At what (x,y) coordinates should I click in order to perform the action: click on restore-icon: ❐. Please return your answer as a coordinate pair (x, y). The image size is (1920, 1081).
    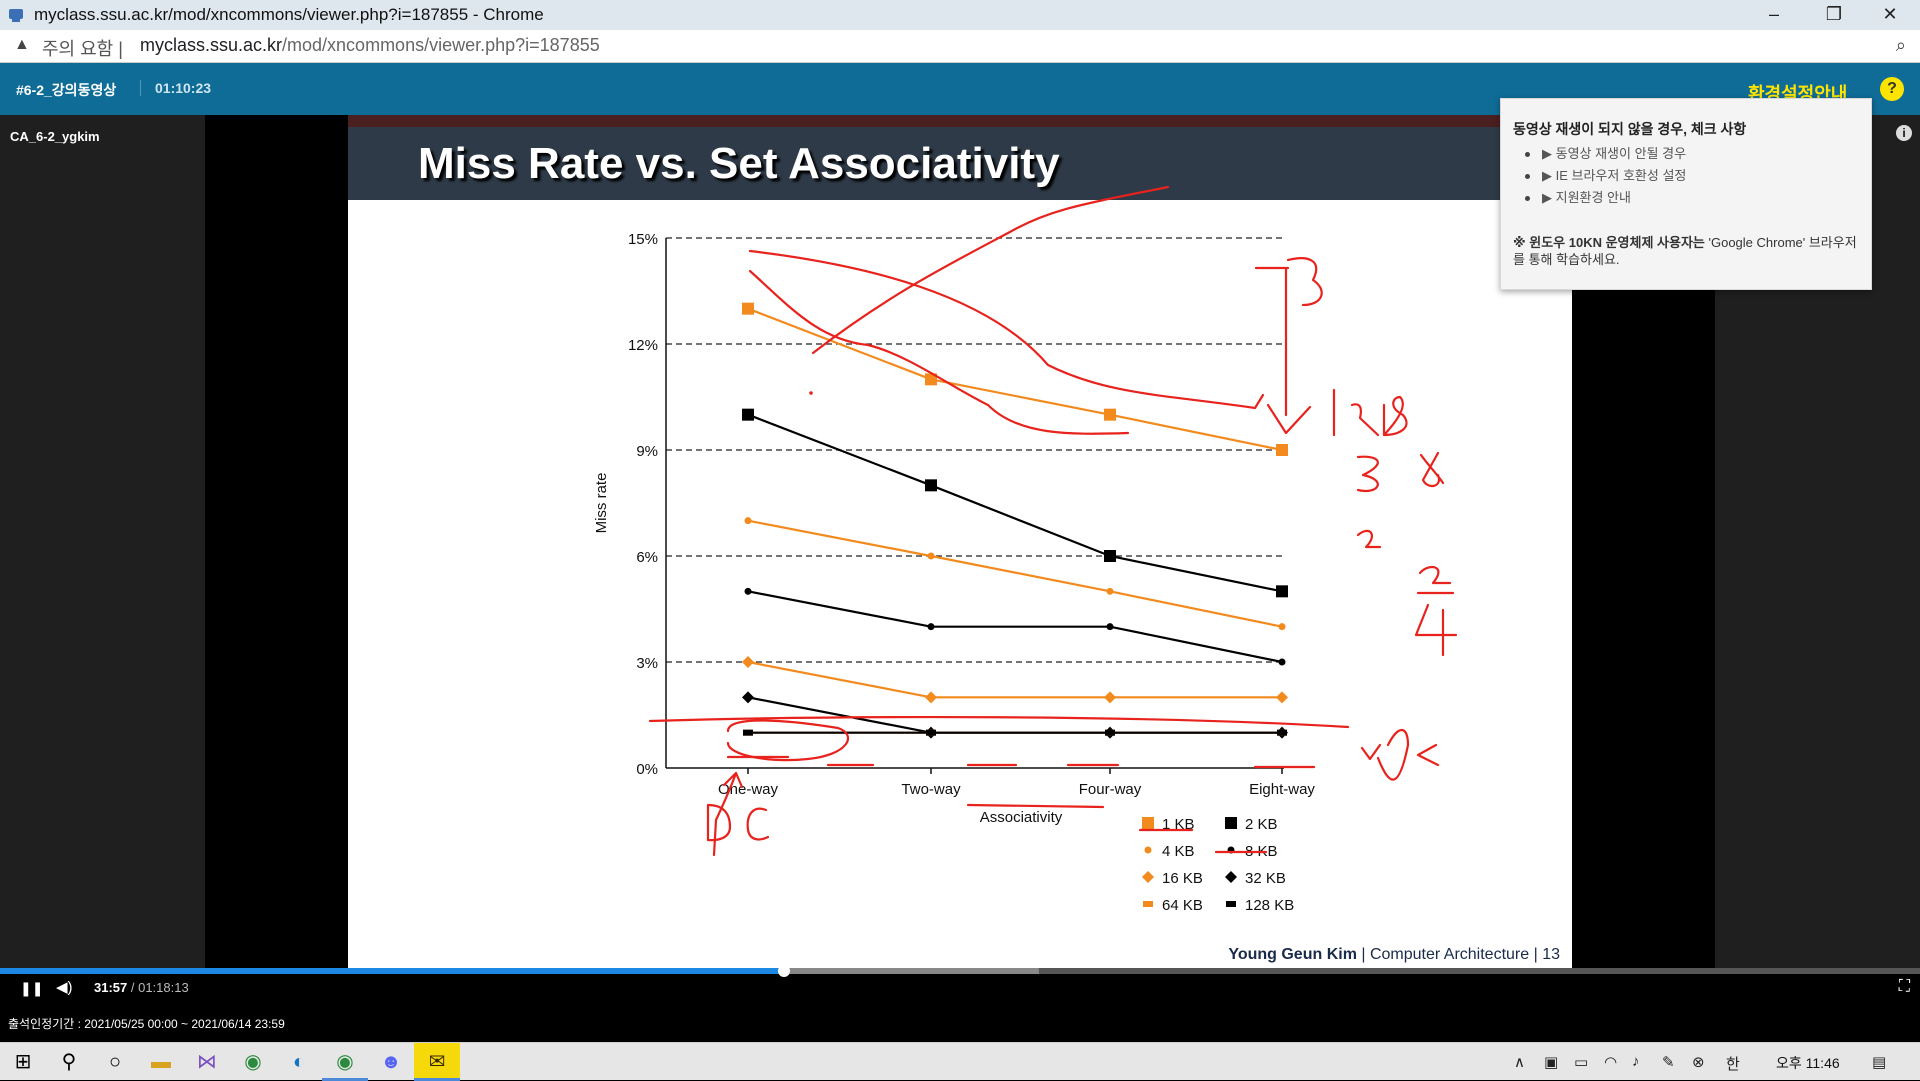
    Looking at the image, I should click on (1834, 14).